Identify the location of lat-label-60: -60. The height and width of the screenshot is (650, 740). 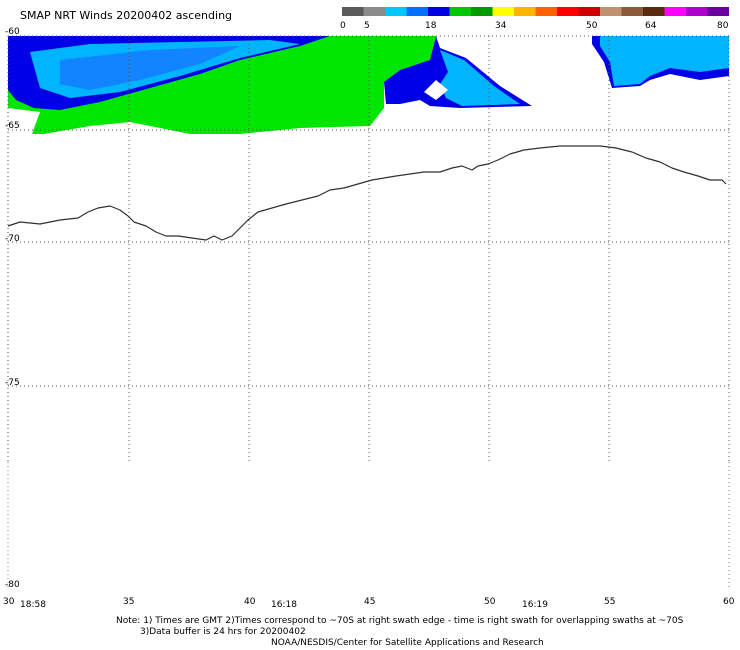
(12, 32).